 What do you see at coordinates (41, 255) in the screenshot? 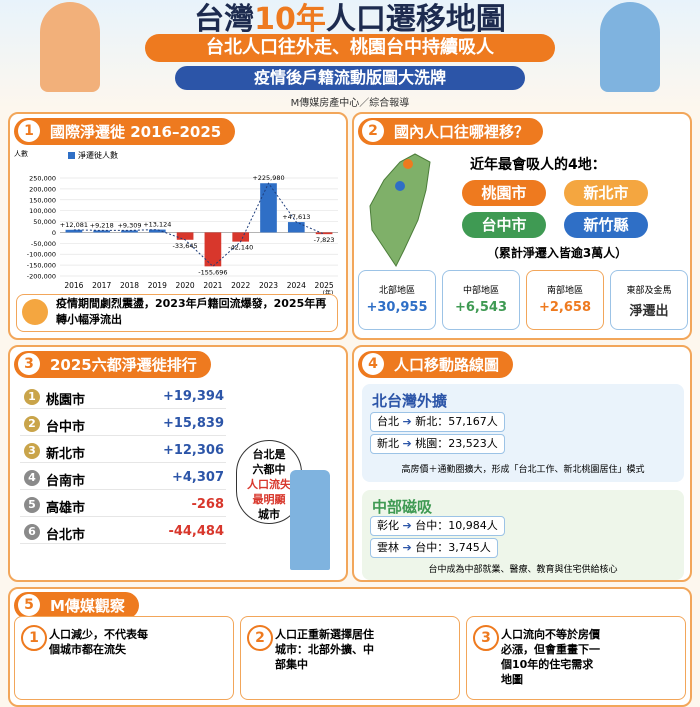
I see `y-tick-label: -100,000` at bounding box center [41, 255].